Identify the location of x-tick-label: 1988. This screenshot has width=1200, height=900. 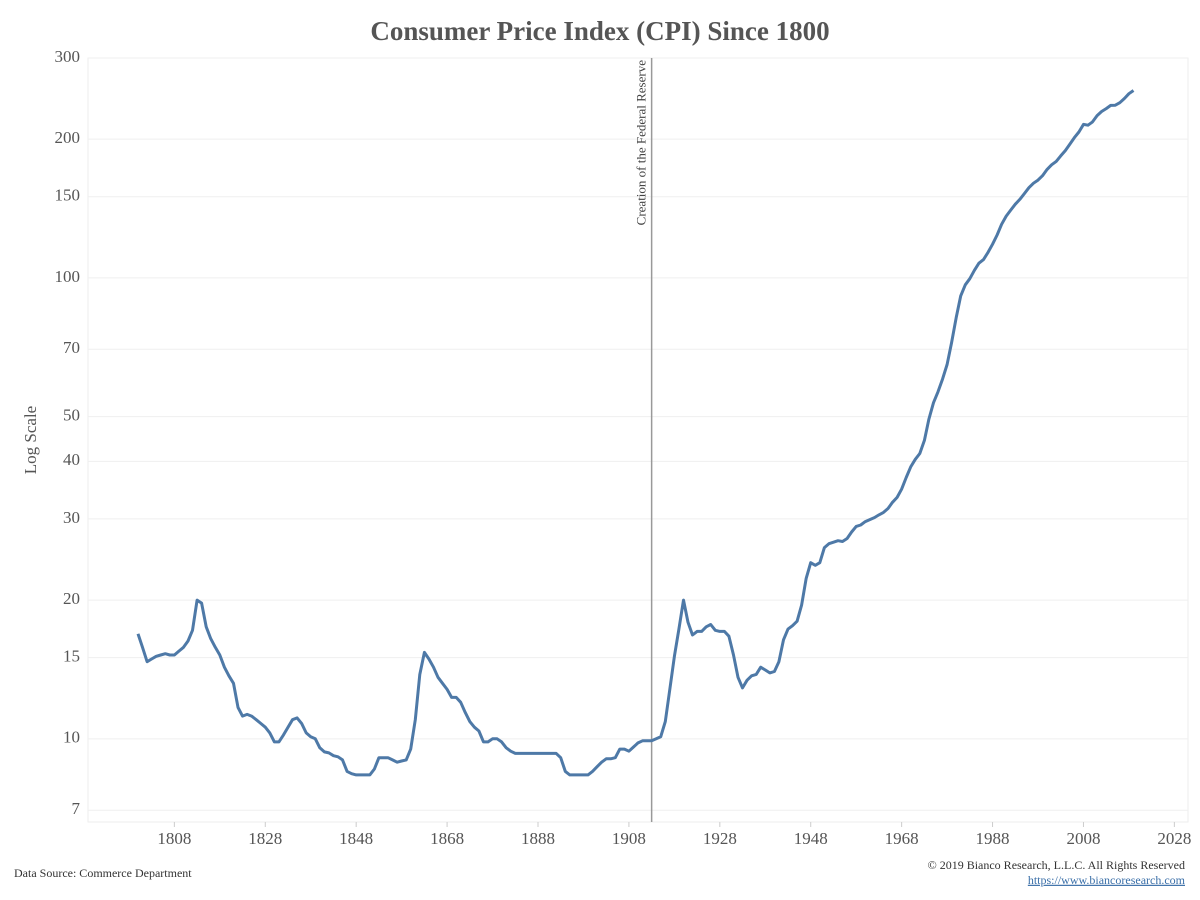
(993, 838).